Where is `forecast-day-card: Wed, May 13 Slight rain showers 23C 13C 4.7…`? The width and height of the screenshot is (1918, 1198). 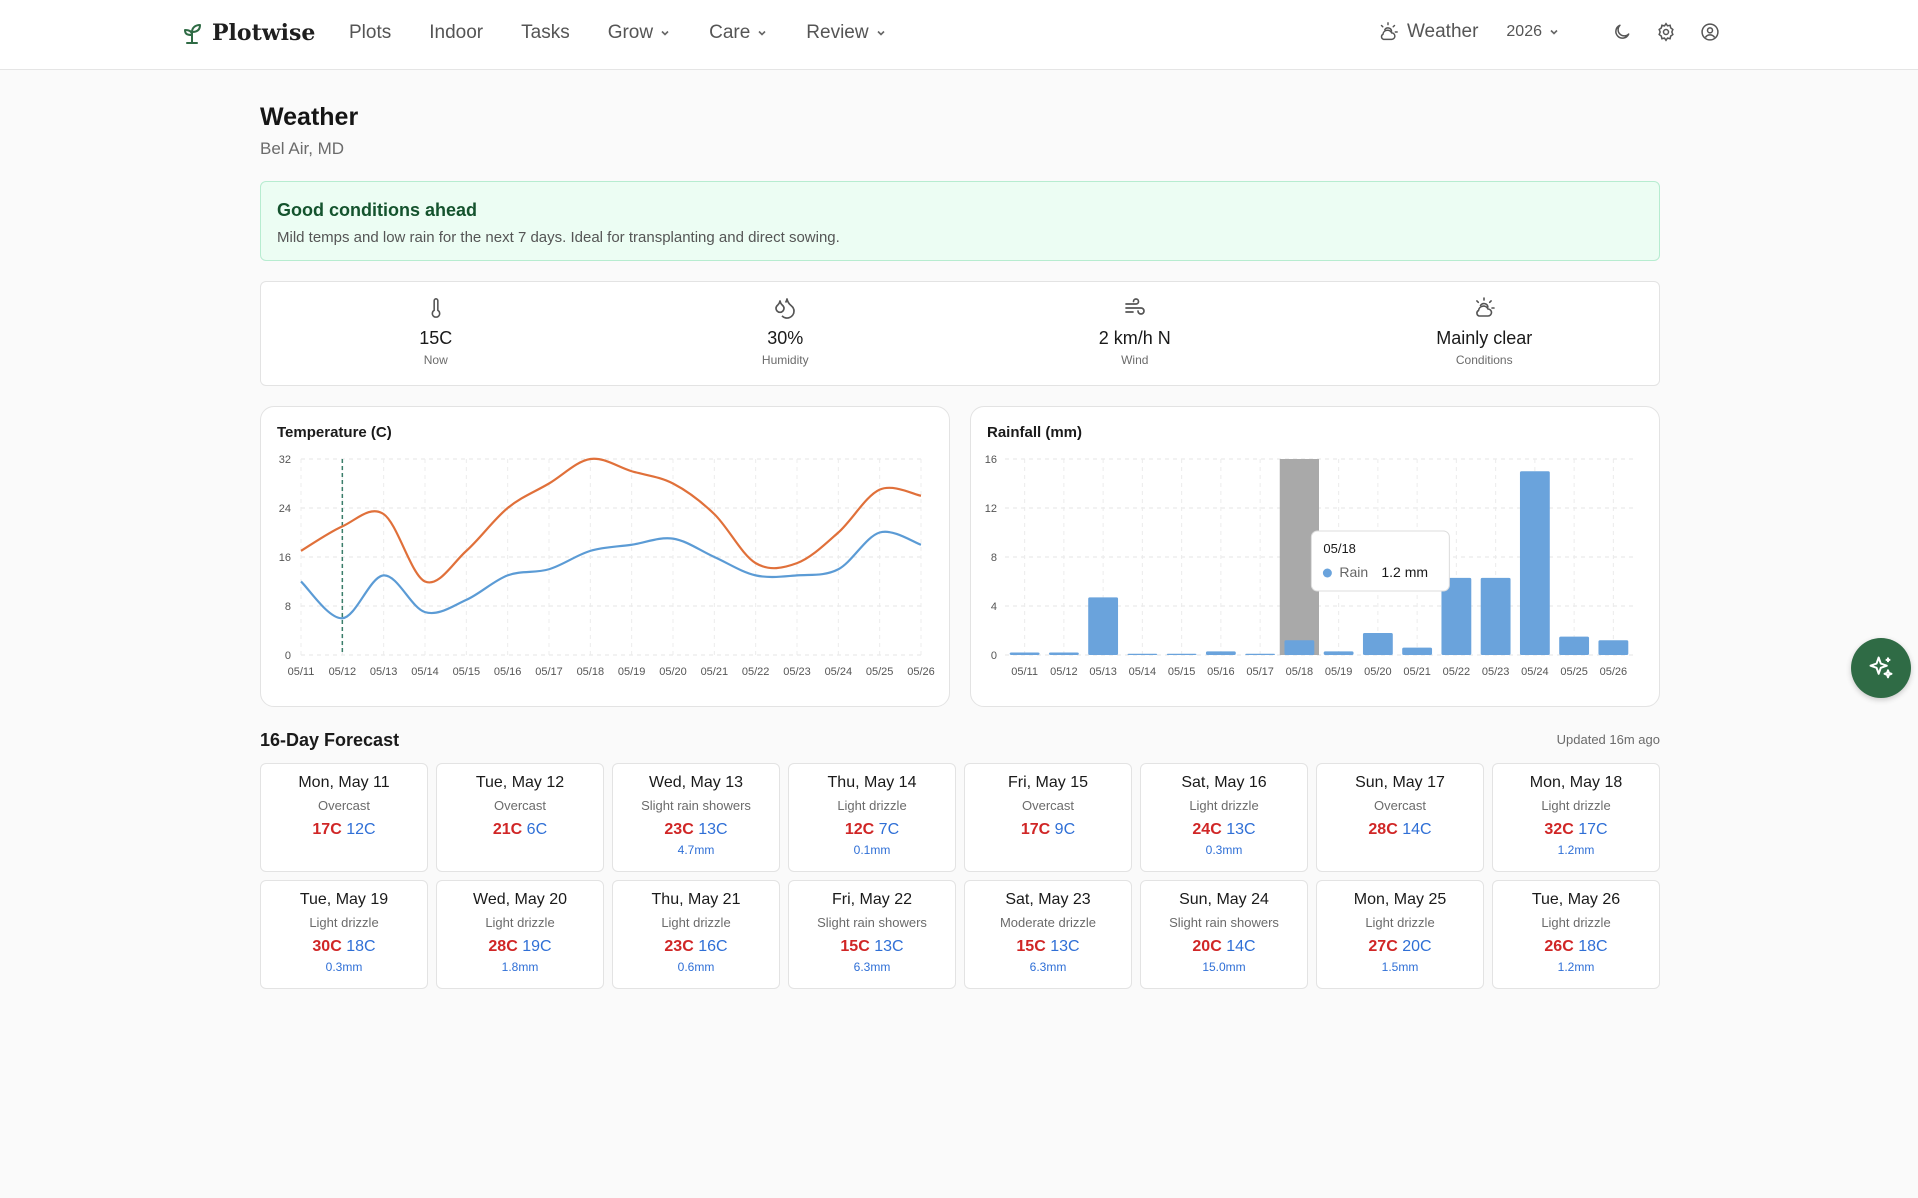 forecast-day-card: Wed, May 13 Slight rain showers 23C 13C 4.7… is located at coordinates (696, 817).